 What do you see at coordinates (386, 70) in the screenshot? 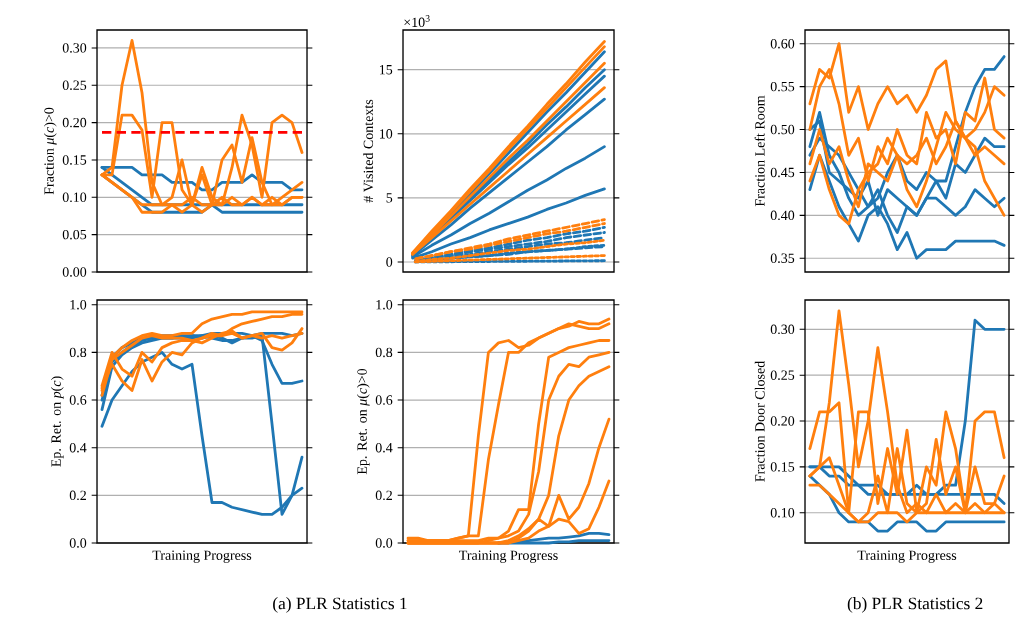
I see `y-tick-label: 15` at bounding box center [386, 70].